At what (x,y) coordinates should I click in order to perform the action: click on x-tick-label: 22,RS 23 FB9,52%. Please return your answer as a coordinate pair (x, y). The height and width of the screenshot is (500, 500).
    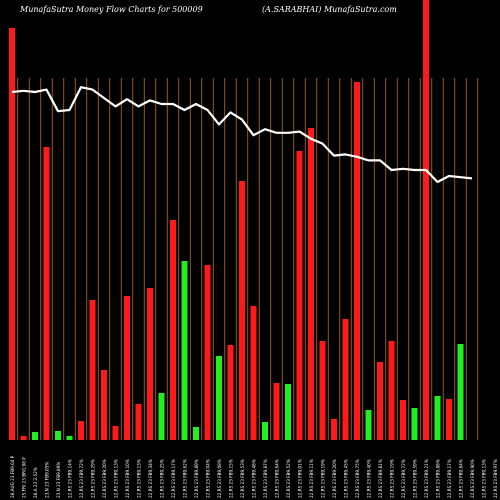
    Looking at the image, I should click on (288, 478).